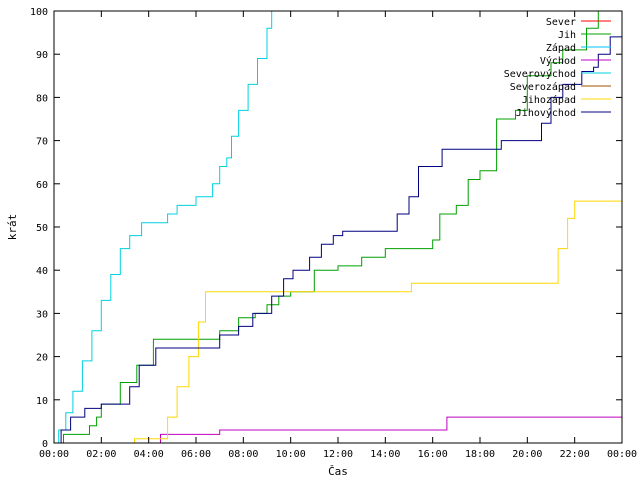 The image size is (640, 480). Describe the element at coordinates (39, 12) in the screenshot. I see `y-tick-label: 100` at that location.